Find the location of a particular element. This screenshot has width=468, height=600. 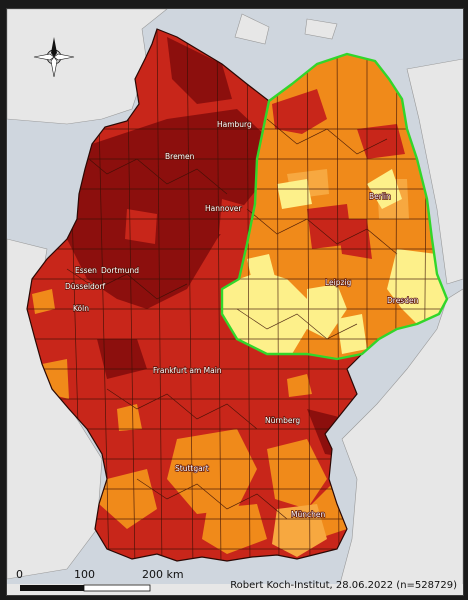

city-label-berlin: Berlin is located at coordinates (380, 196).